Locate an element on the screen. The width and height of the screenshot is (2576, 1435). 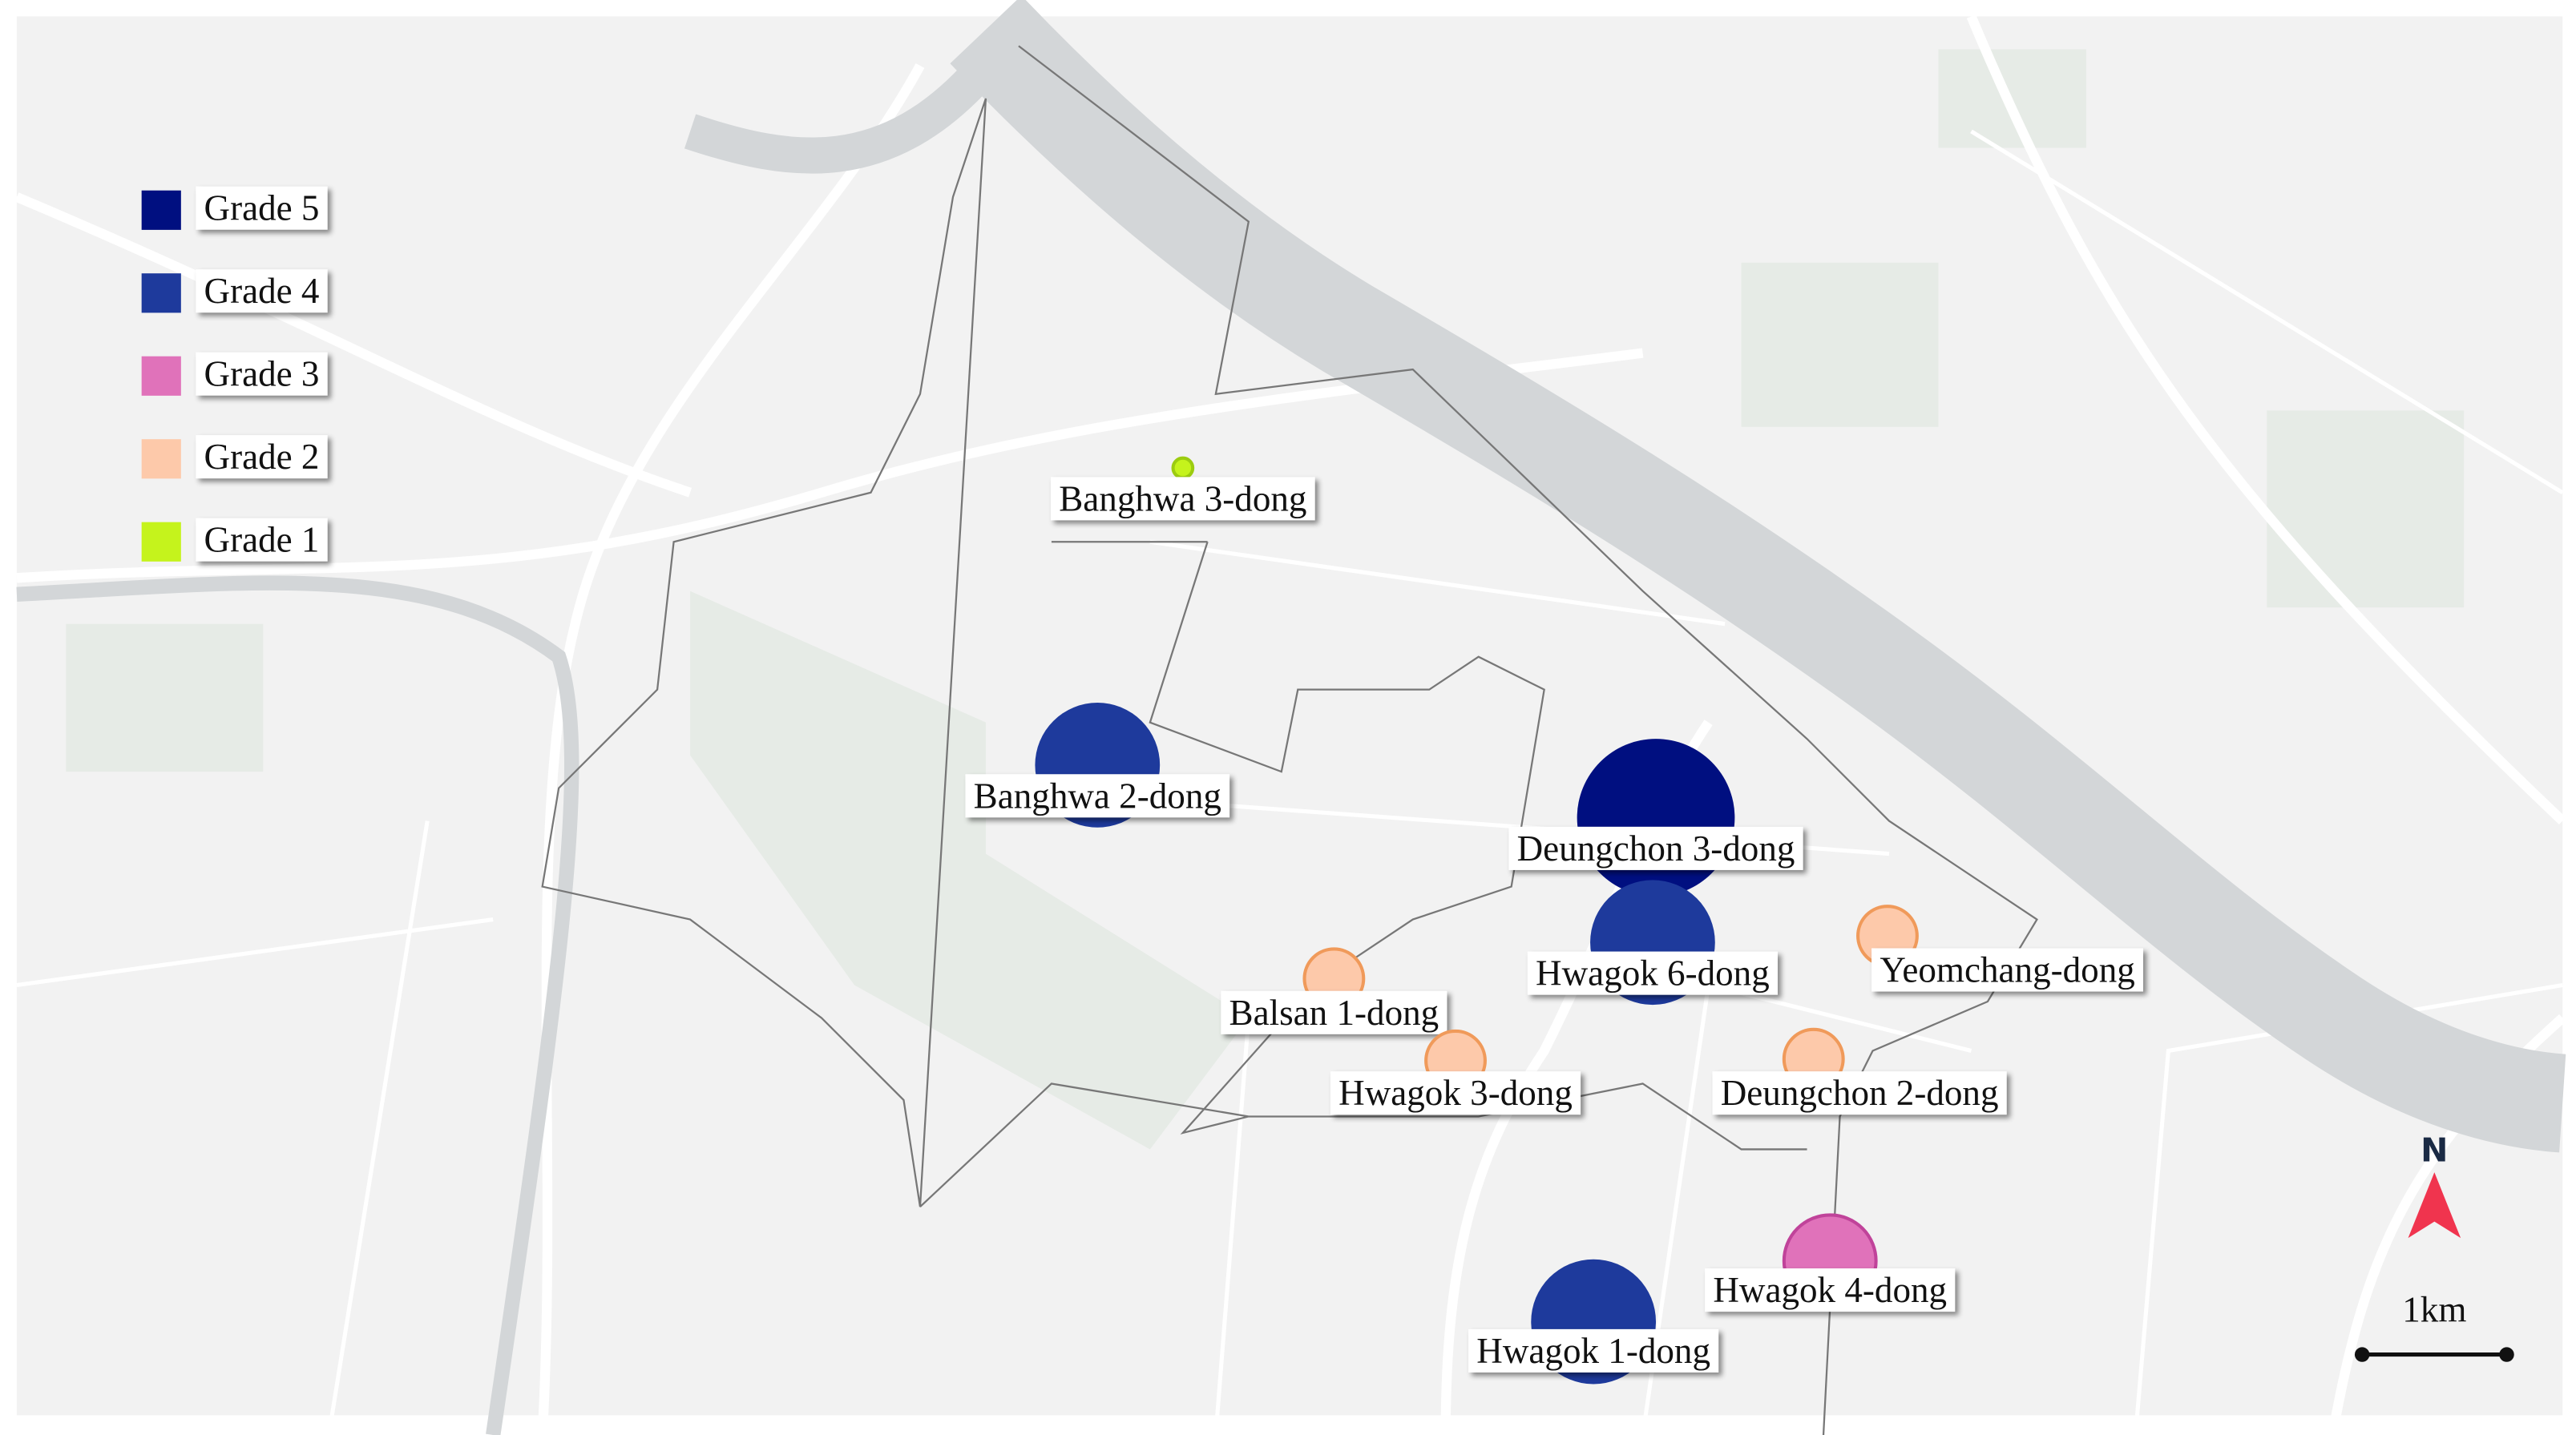
north-arrow: N is located at coordinates (2435, 1185).